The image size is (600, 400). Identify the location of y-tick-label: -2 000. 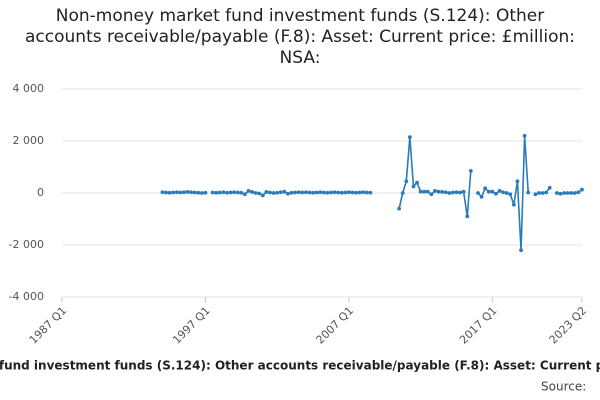
(26, 244).